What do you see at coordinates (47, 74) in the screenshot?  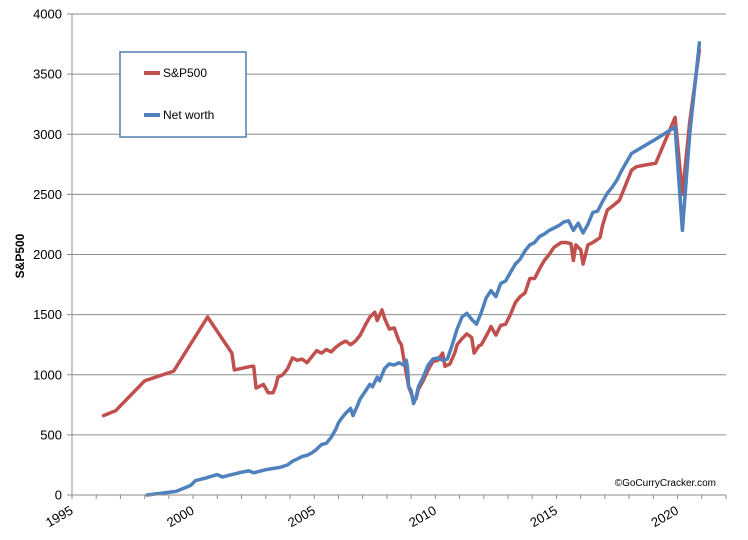 I see `y-tick-label: 3500` at bounding box center [47, 74].